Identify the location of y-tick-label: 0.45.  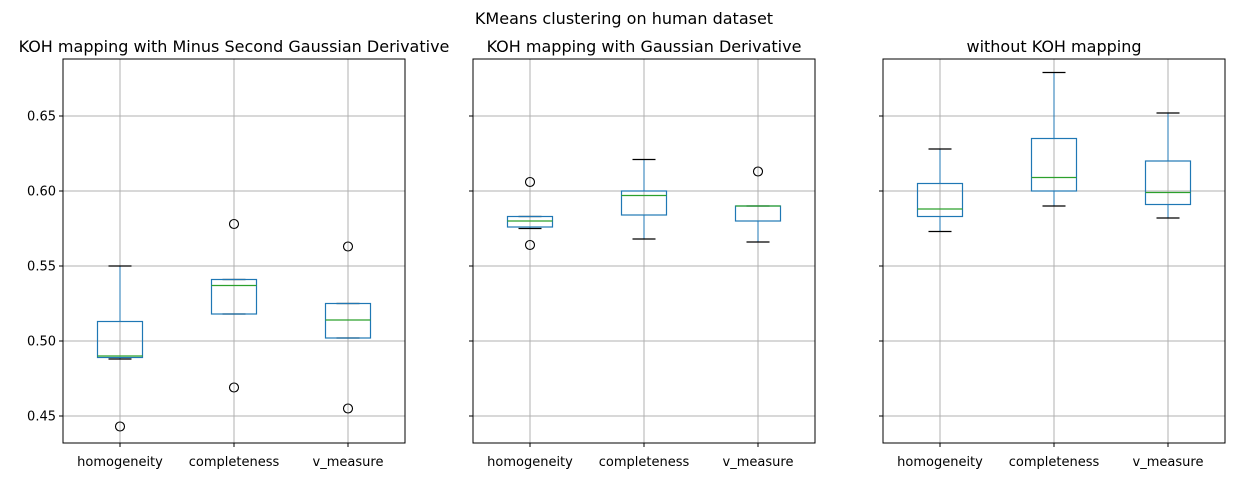
(41, 417).